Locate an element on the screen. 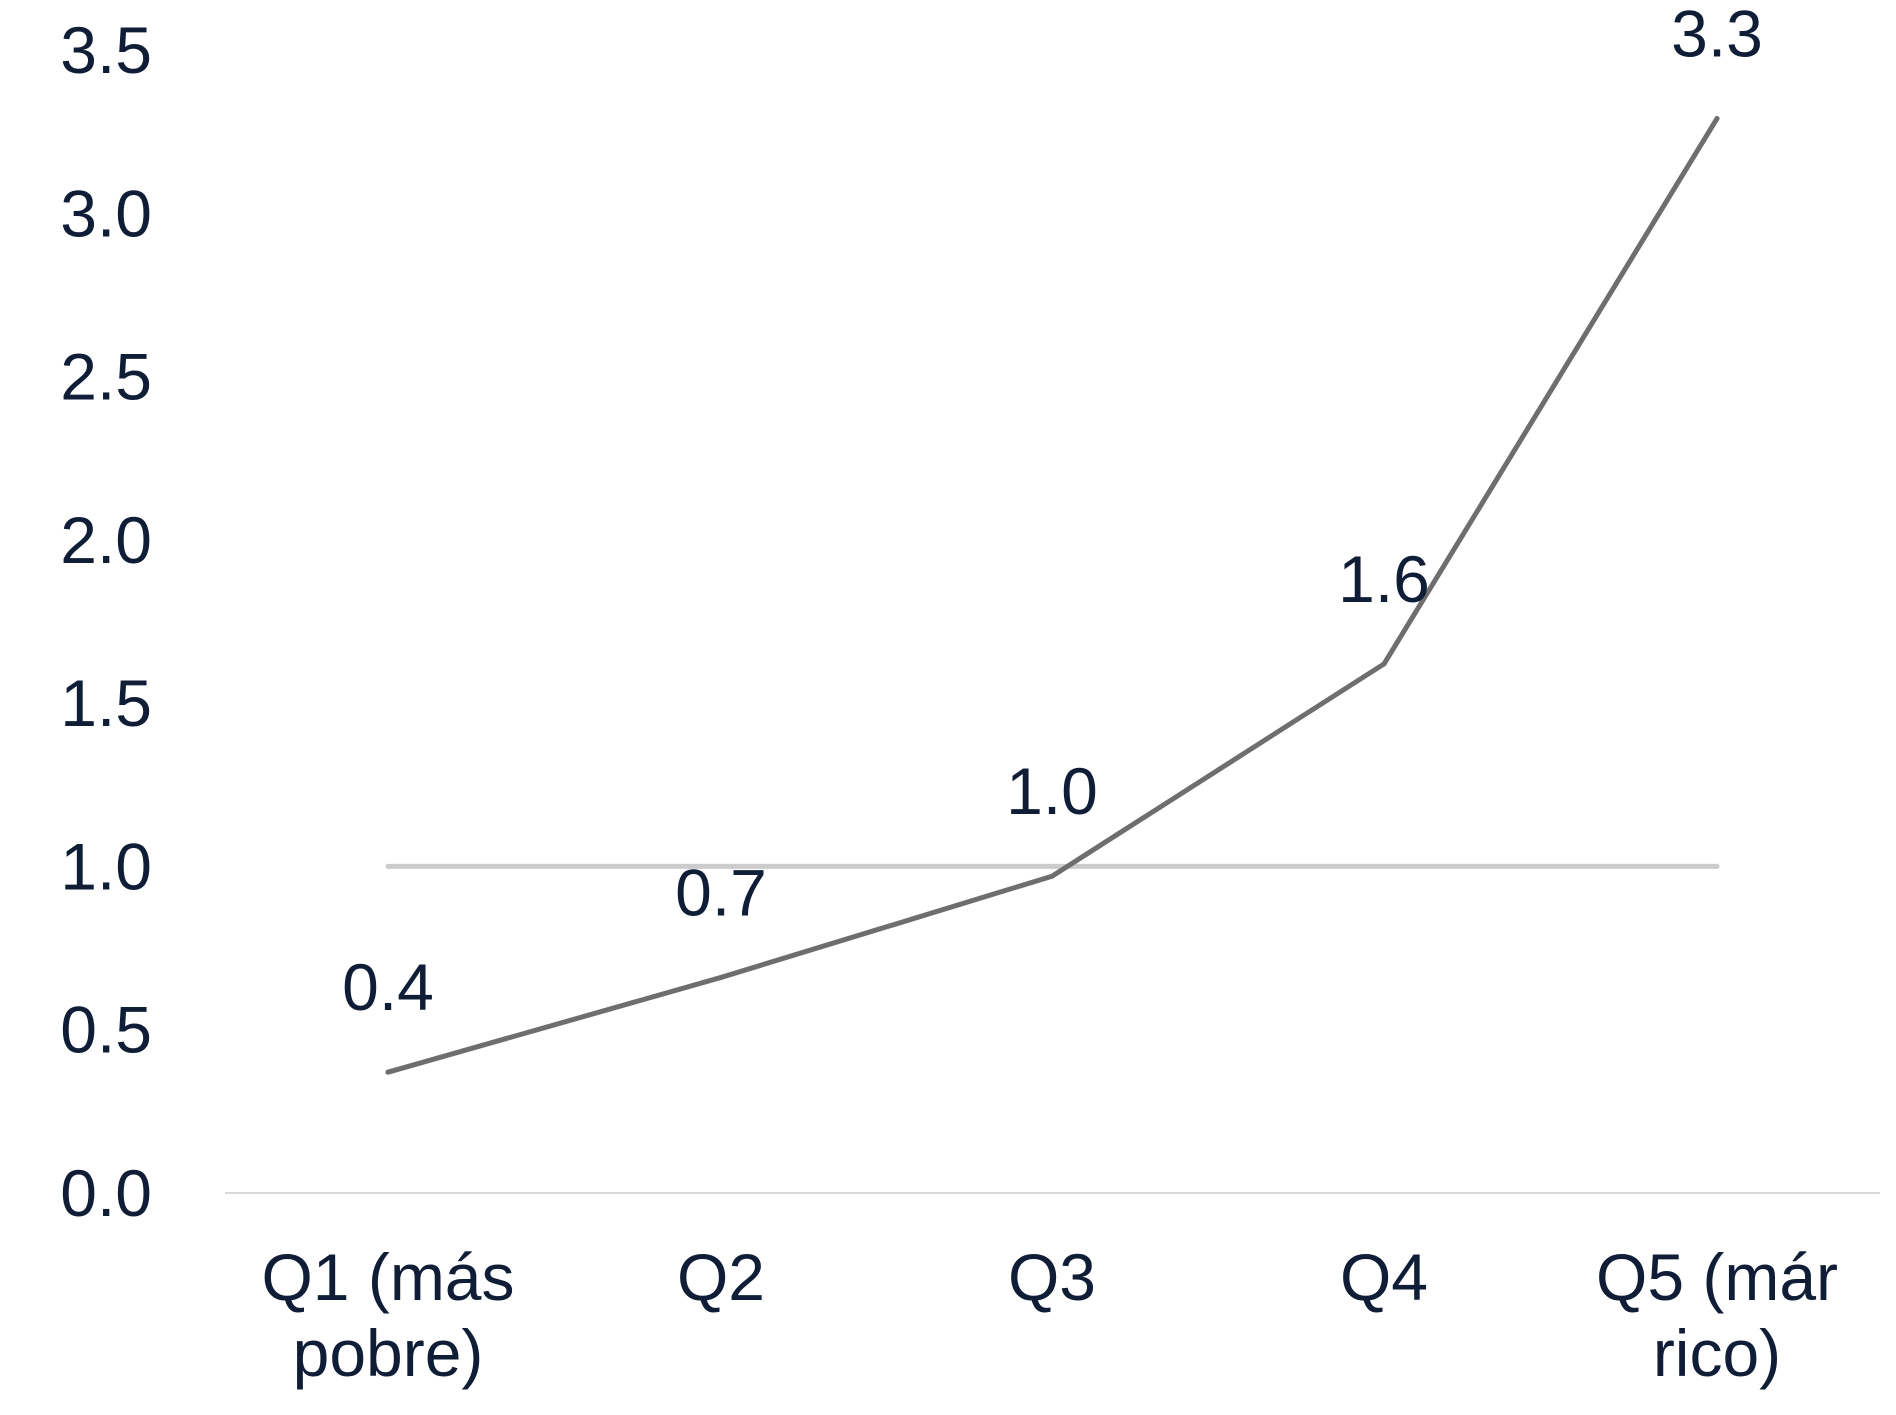 This screenshot has height=1415, width=1896. y-tick-label: 1.5 is located at coordinates (106, 703).